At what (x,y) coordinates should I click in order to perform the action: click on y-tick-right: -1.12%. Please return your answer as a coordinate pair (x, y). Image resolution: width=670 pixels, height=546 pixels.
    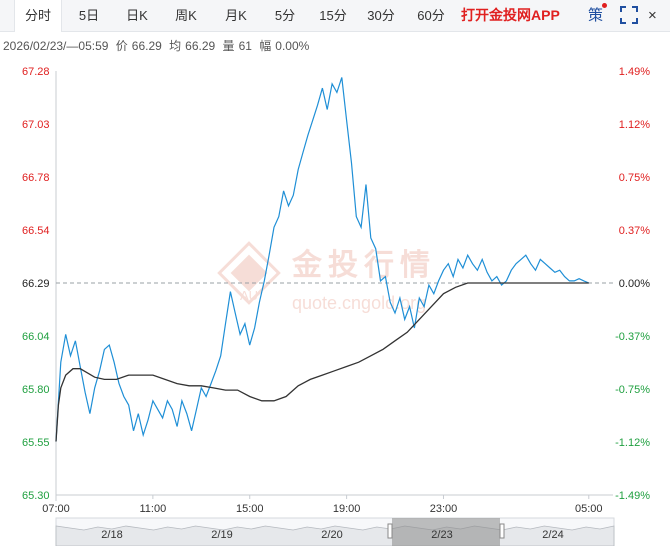
    Looking at the image, I should click on (632, 443).